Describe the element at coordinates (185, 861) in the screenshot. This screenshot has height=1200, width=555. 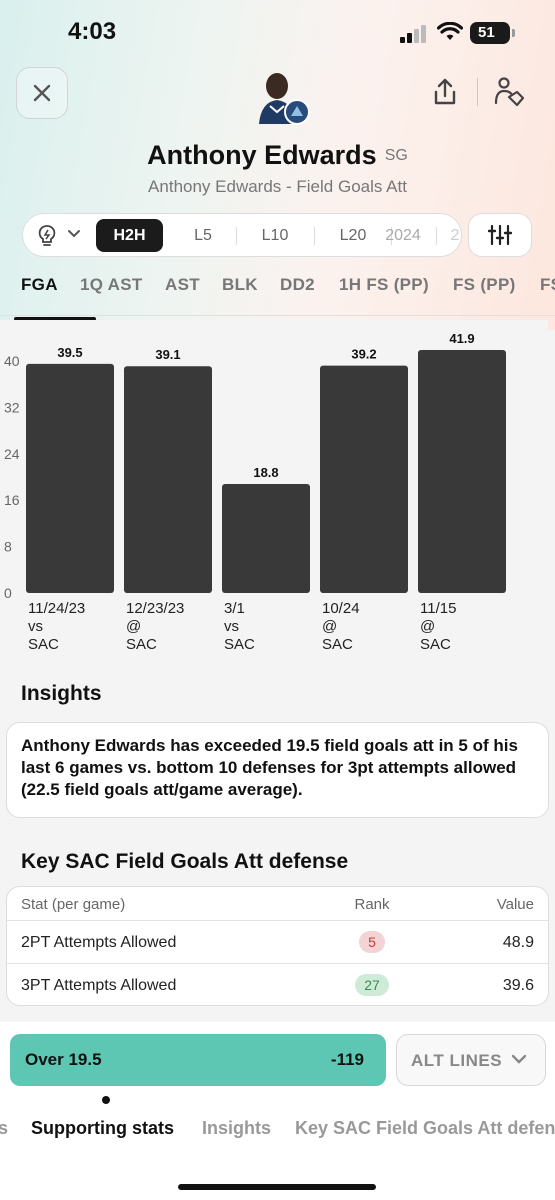
I see `defense-title: Key SAC Field Goals Att defense` at that location.